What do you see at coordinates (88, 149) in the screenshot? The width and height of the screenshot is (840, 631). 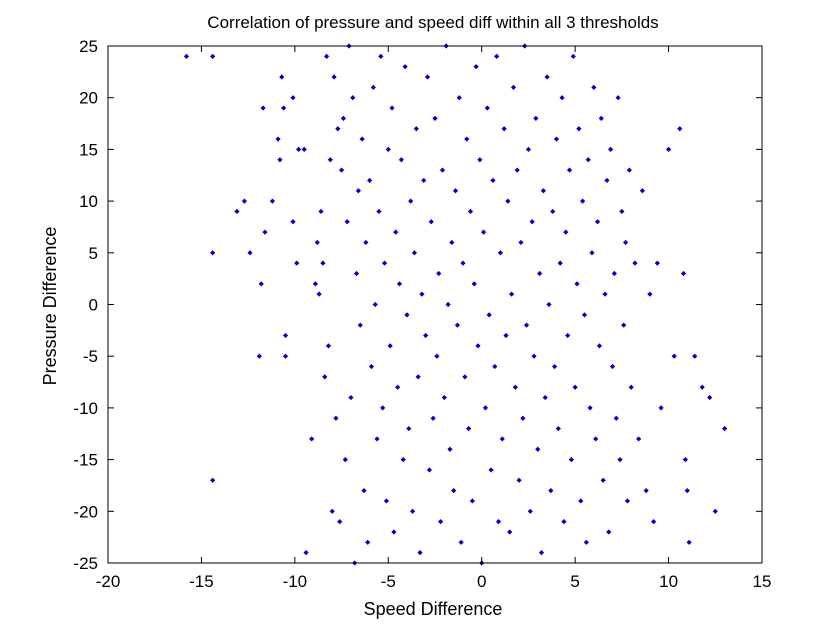 I see `y-tick-label: 15` at bounding box center [88, 149].